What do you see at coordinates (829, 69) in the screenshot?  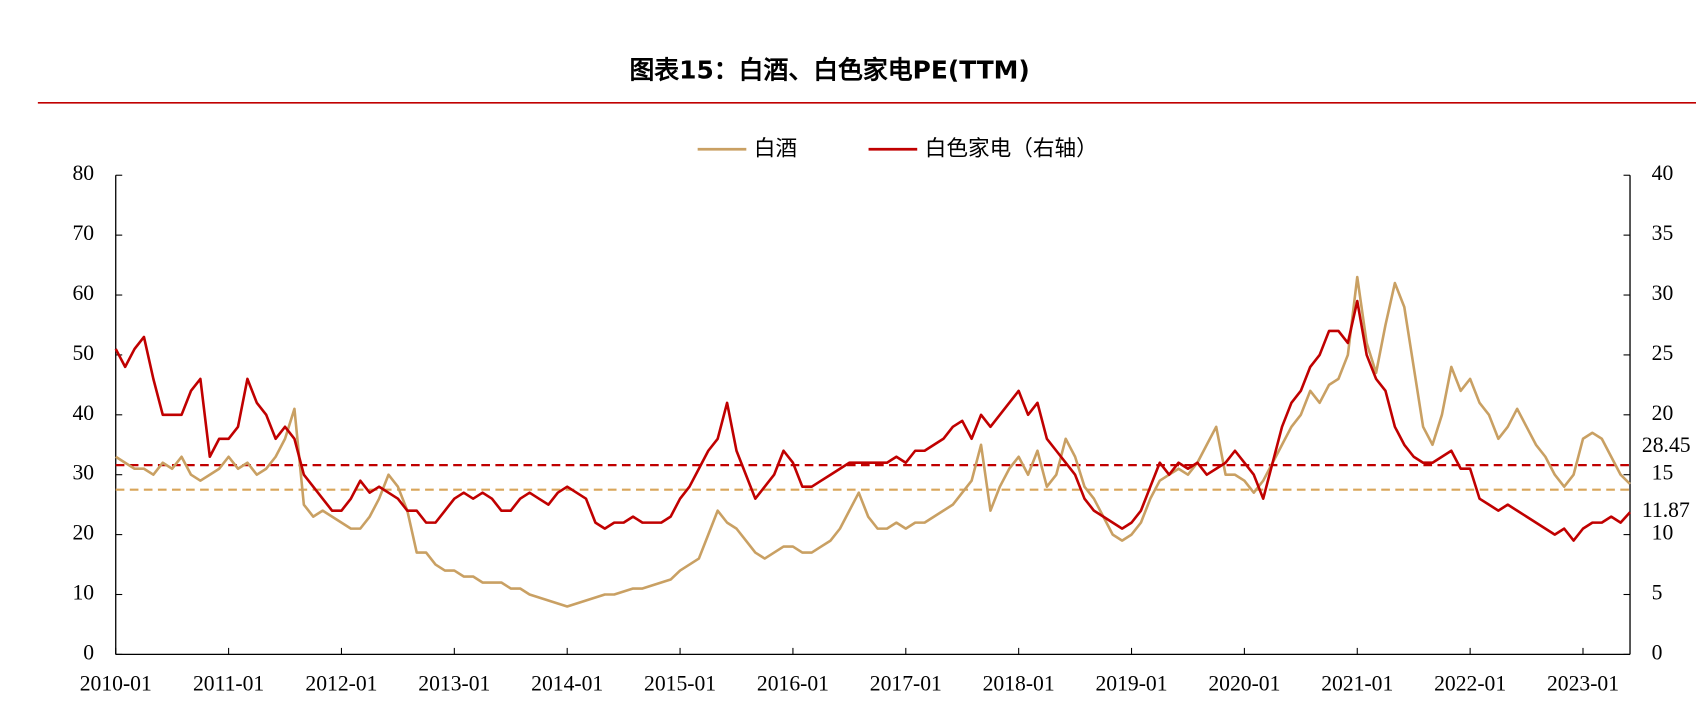 I see `chart-title: 图表15：白酒、白色家电PE(TTM)` at bounding box center [829, 69].